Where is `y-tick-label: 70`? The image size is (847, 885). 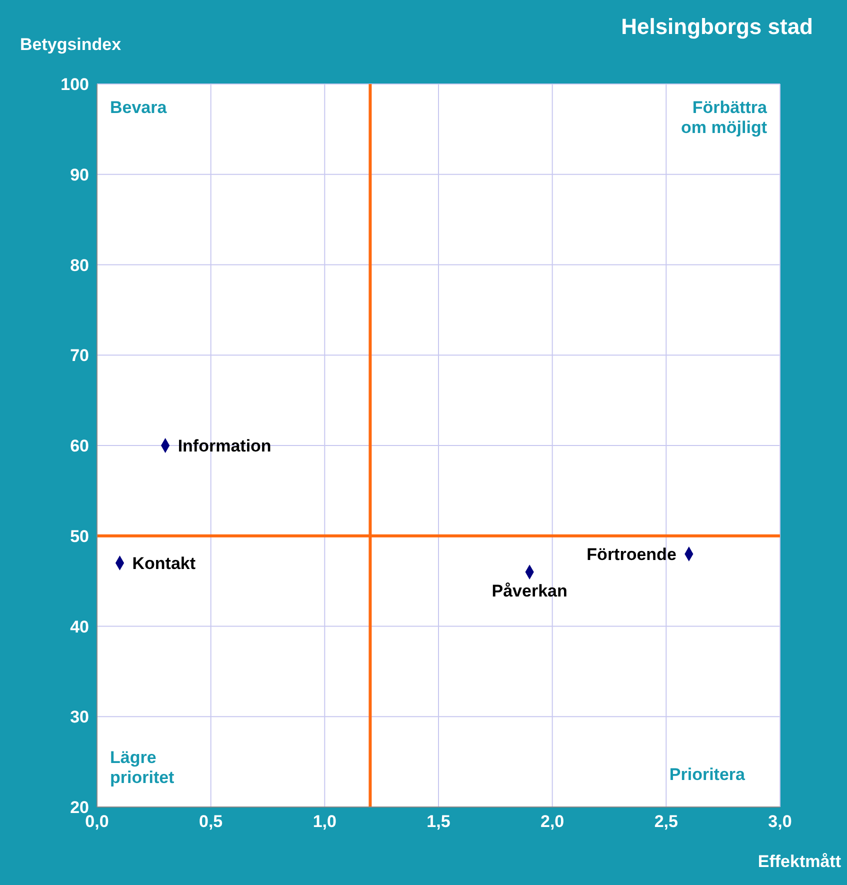 y-tick-label: 70 is located at coordinates (79, 356).